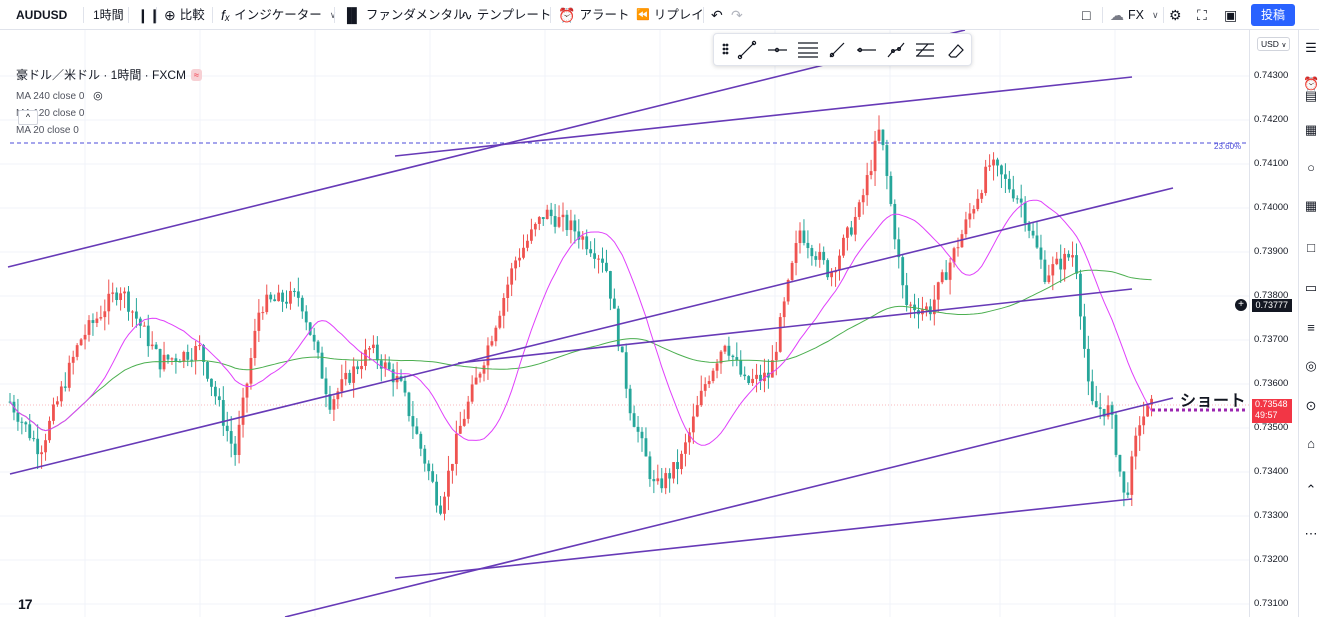 The height and width of the screenshot is (617, 1319). I want to click on expand-icon: ⌃, so click(1311, 489).